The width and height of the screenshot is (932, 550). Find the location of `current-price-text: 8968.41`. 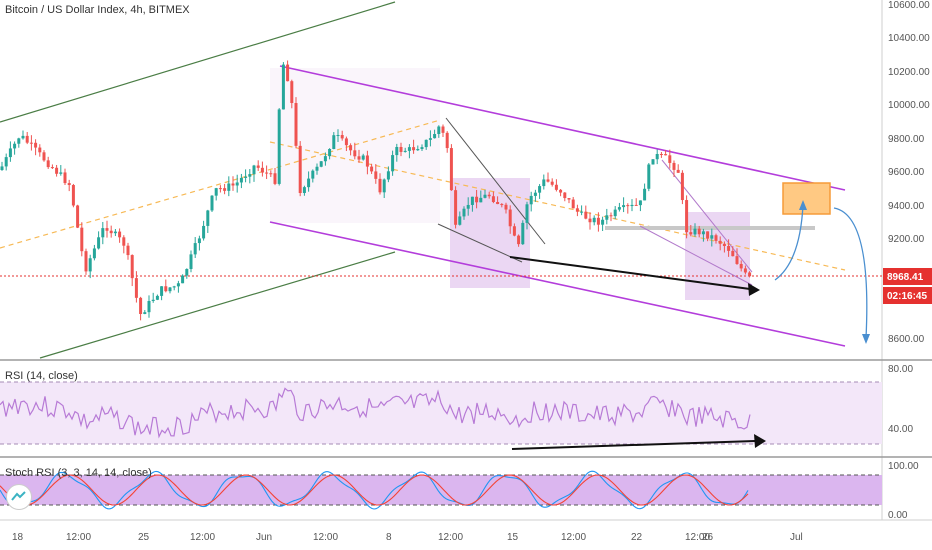

current-price-text: 8968.41 is located at coordinates (905, 277).